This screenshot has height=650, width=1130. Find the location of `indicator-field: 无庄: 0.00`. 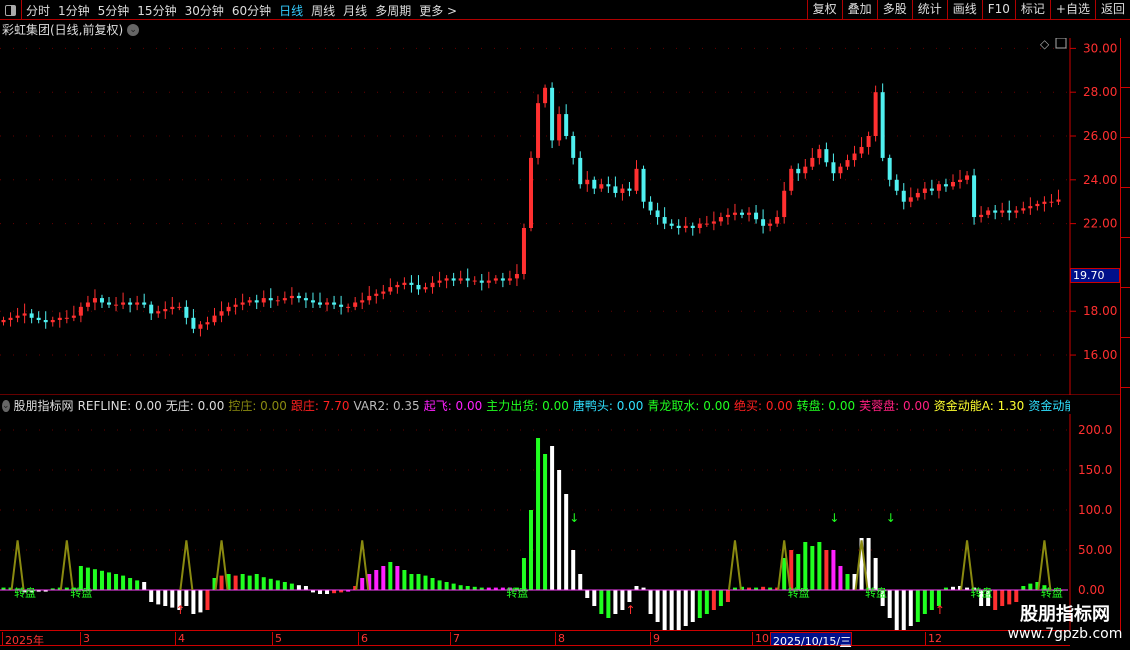

indicator-field: 无庄: 0.00 is located at coordinates (195, 406).